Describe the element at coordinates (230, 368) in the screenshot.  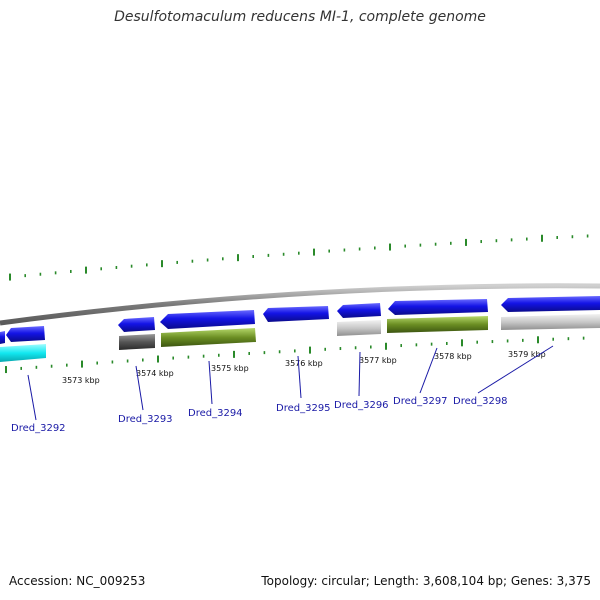
I see `kbp-label: 3575 kbp` at that location.